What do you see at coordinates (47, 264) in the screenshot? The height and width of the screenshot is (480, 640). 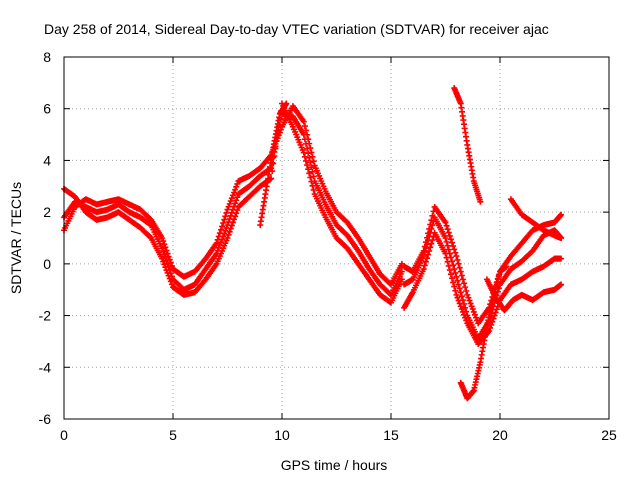 I see `y-tick-label: 0` at bounding box center [47, 264].